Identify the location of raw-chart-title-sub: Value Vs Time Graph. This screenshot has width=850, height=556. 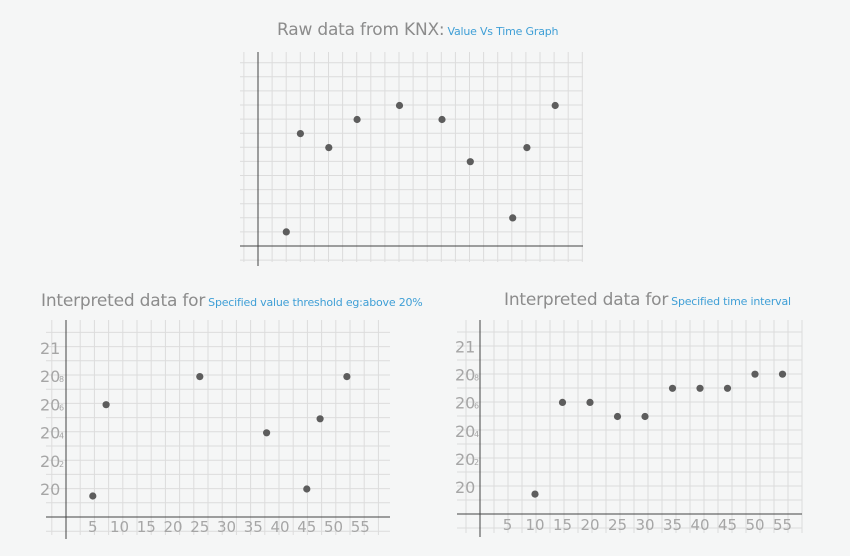
(503, 31).